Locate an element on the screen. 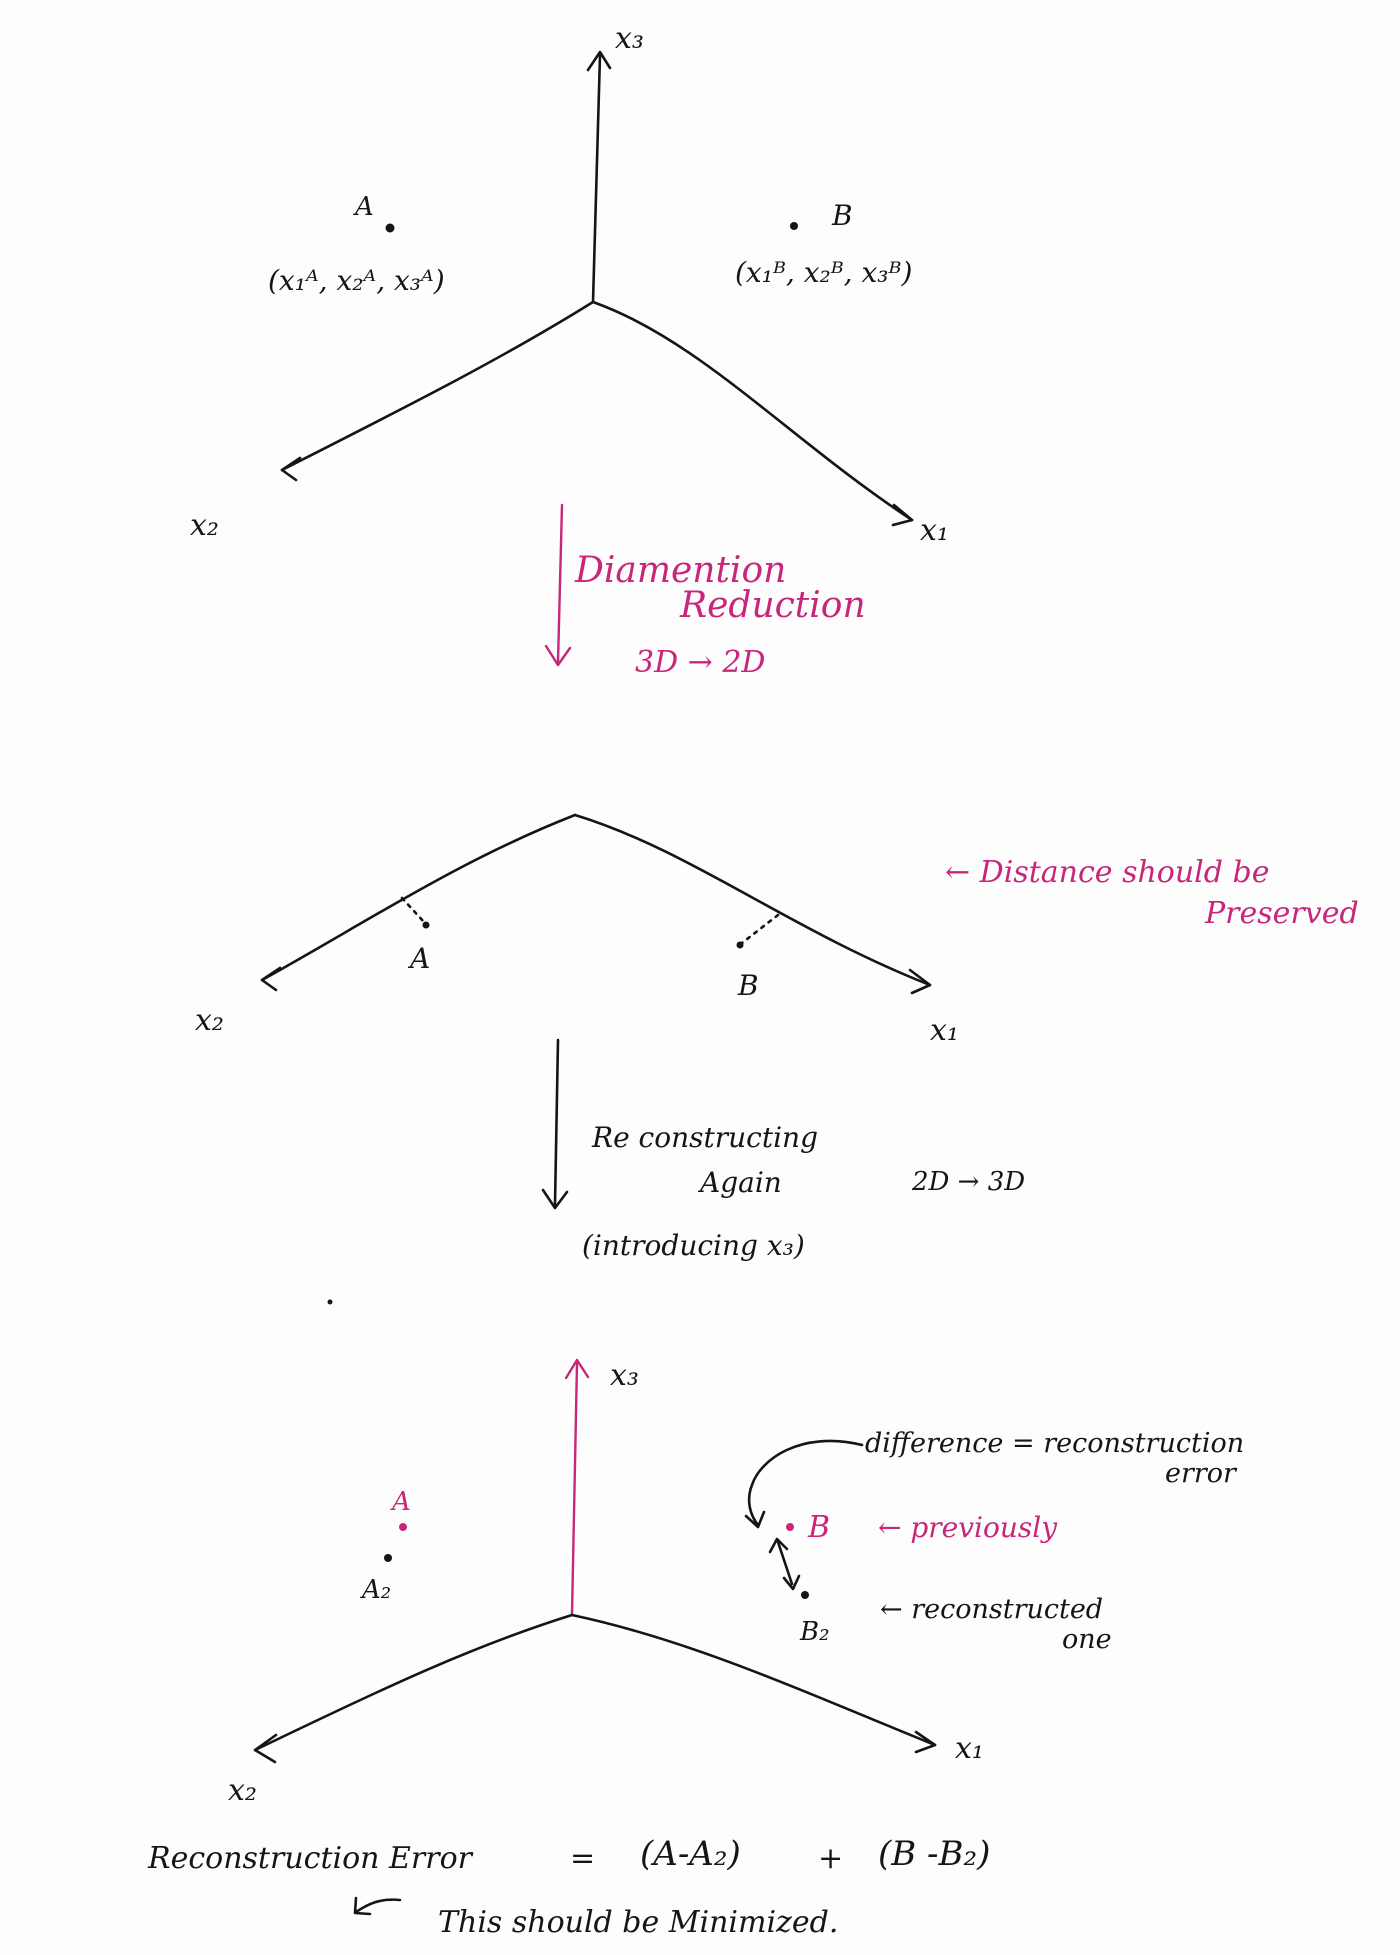 The width and height of the screenshot is (1400, 1955). point3d-a-marker is located at coordinates (403, 1527).